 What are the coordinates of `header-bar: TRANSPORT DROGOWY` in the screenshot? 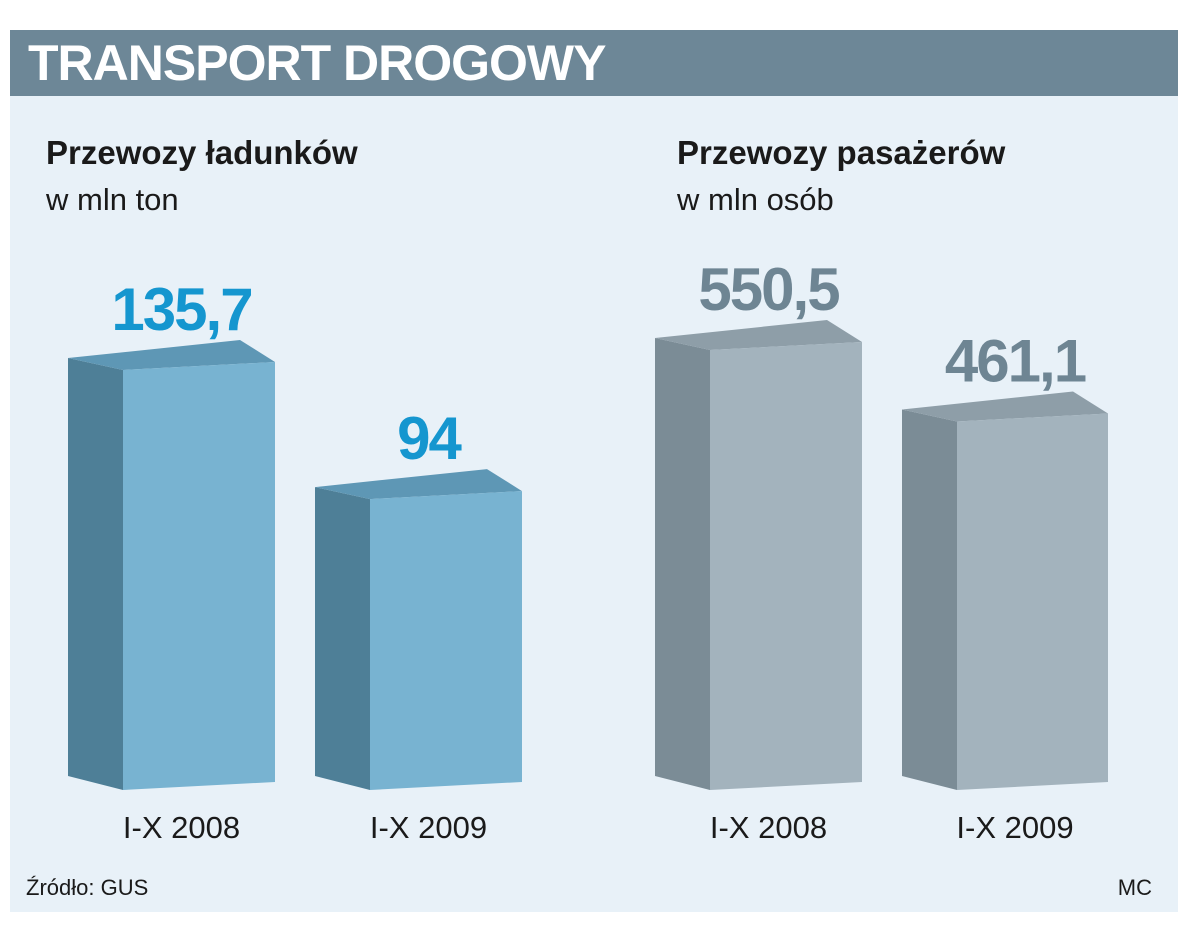 It's located at (594, 63).